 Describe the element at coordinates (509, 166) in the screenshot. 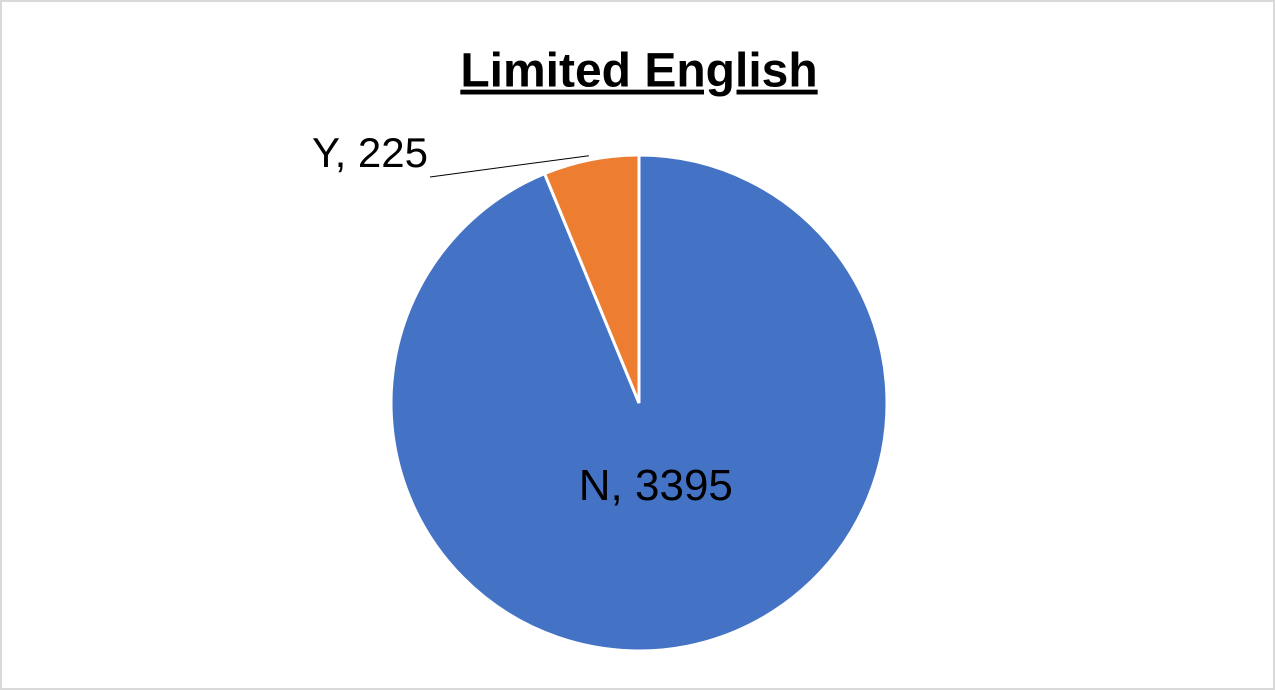

I see `leader-line` at that location.